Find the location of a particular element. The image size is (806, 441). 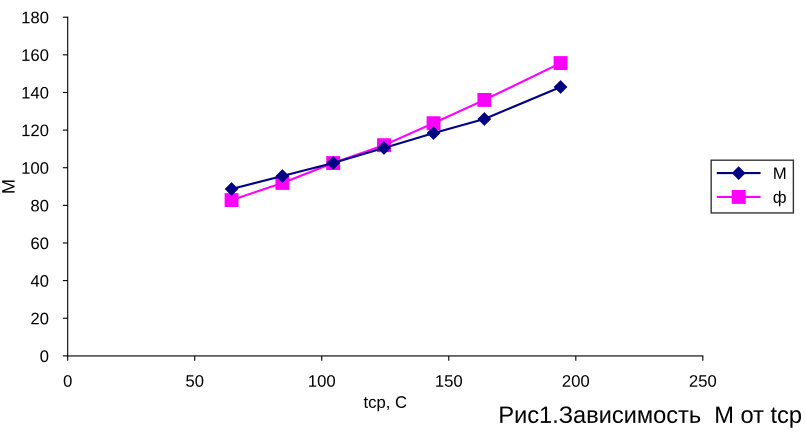

legend-label: М is located at coordinates (780, 173).